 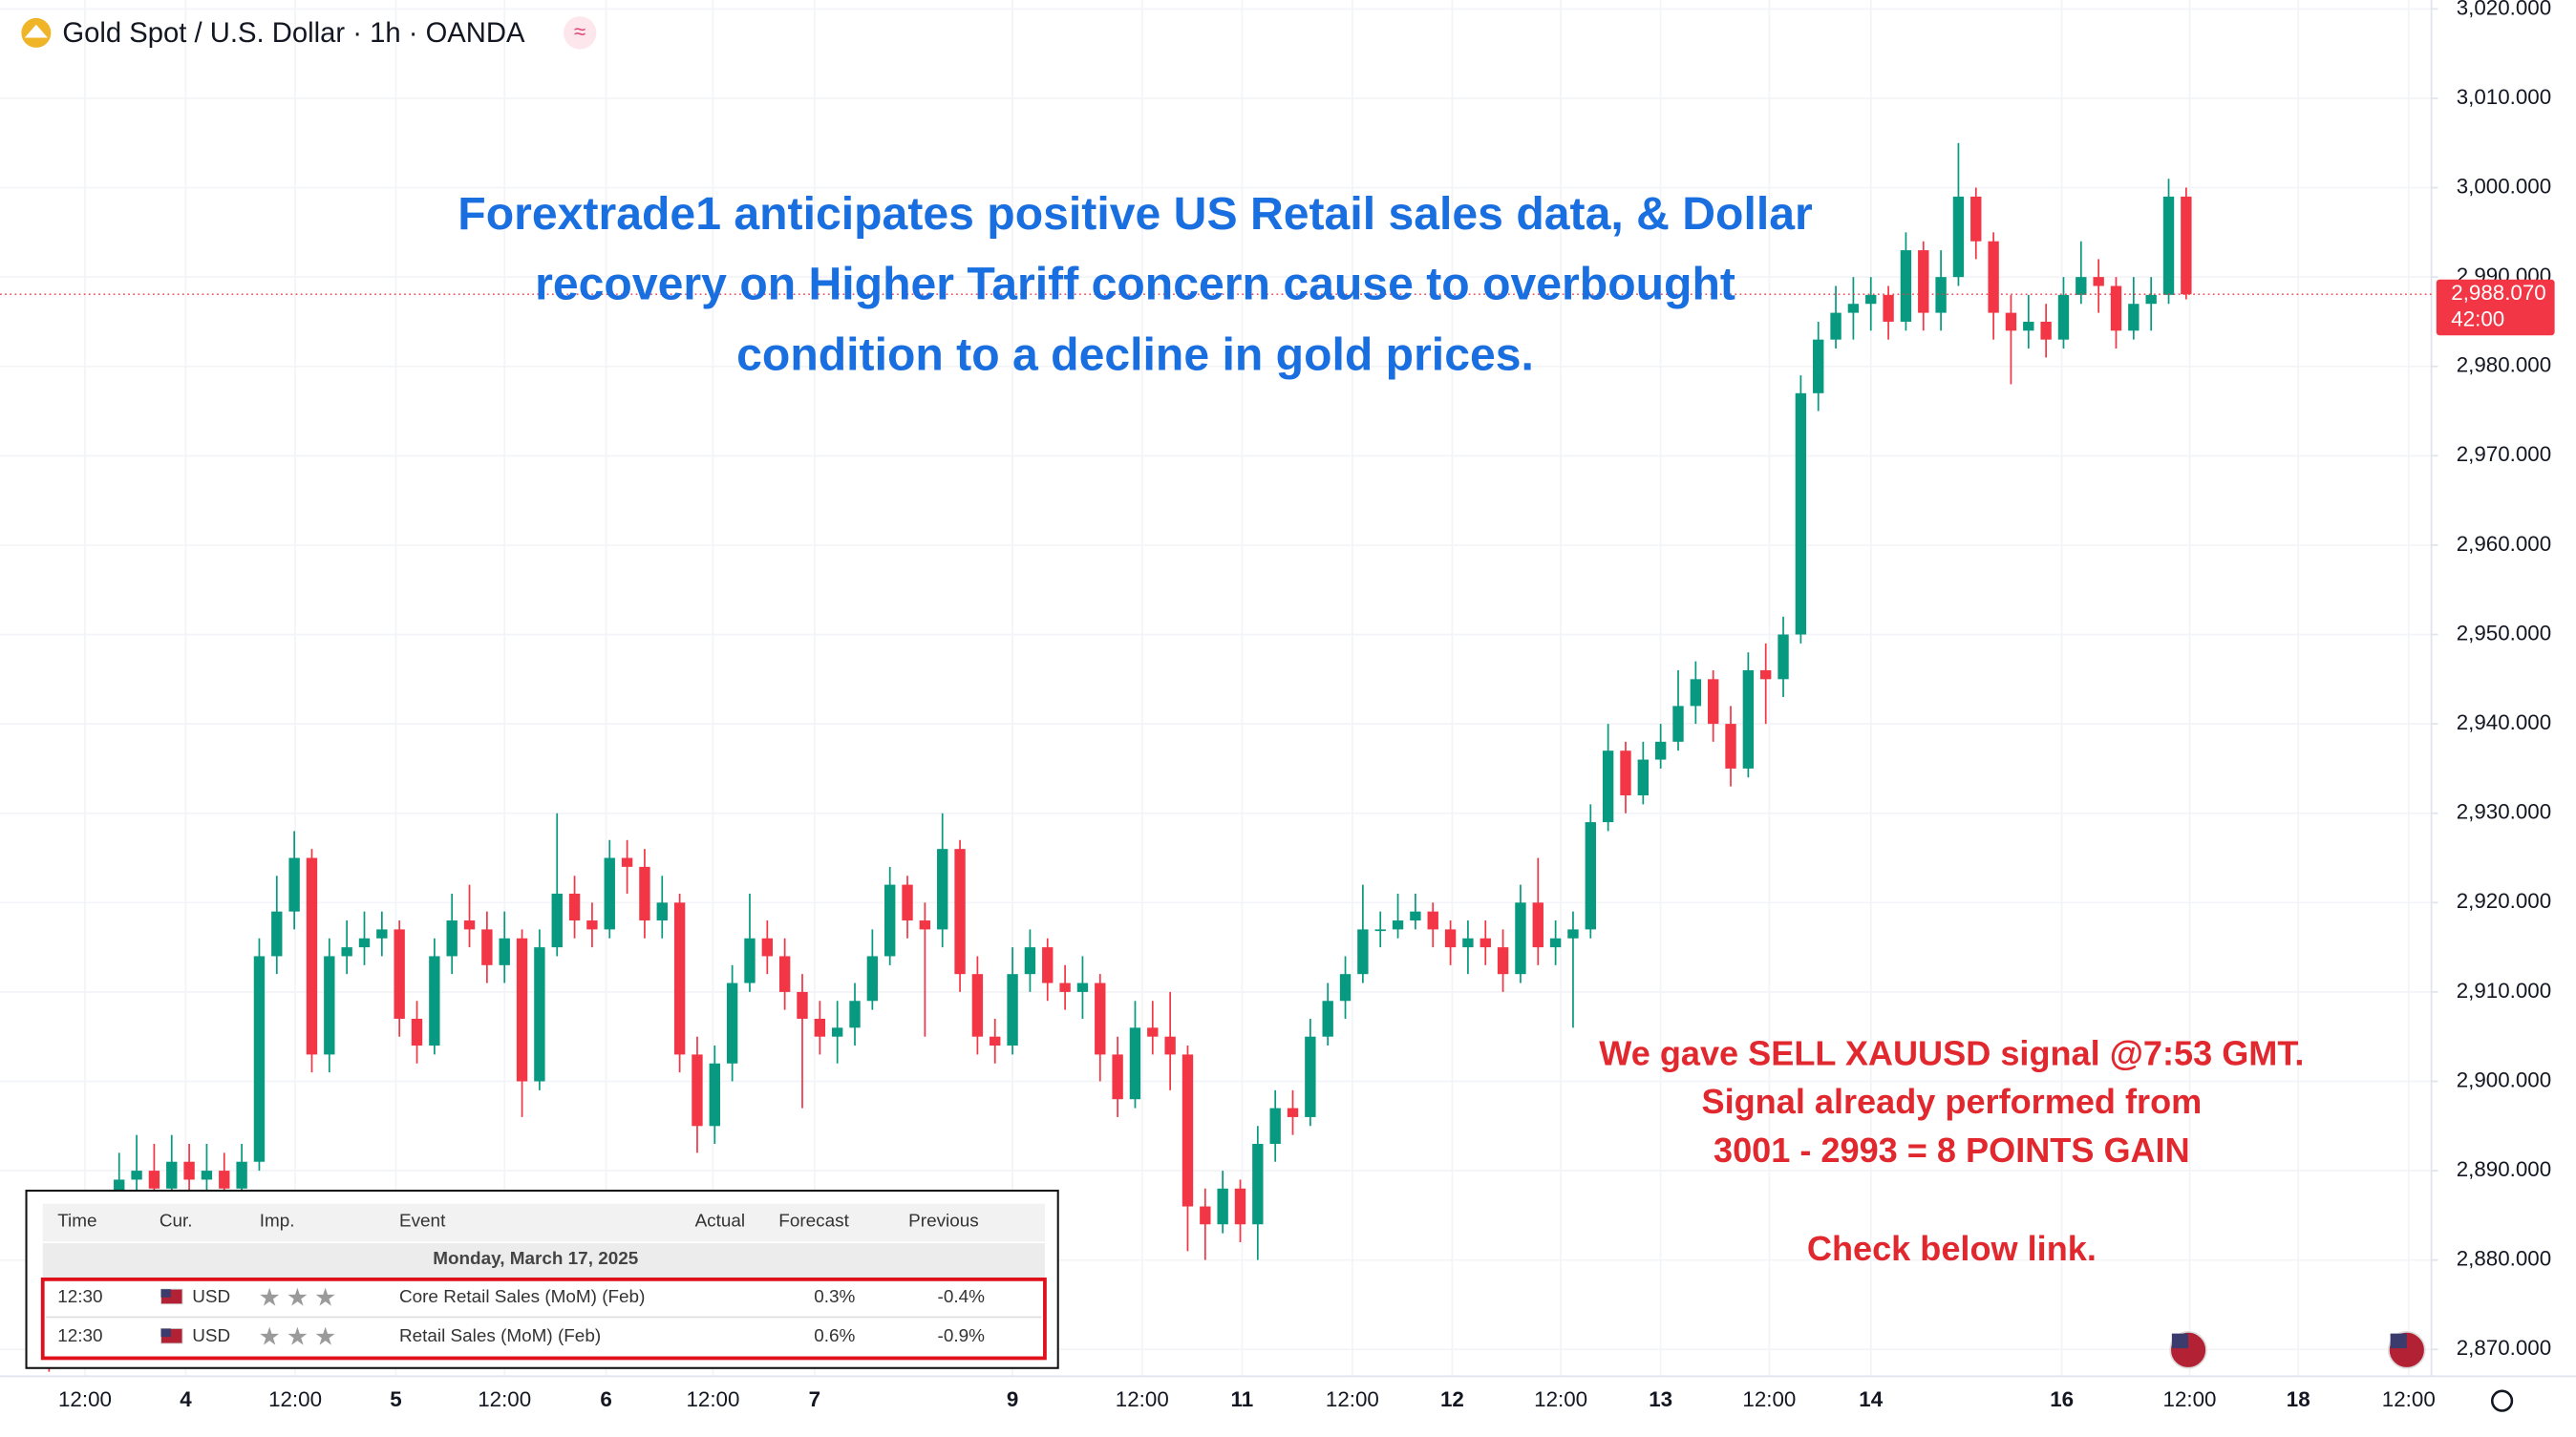 What do you see at coordinates (605, 1399) in the screenshot?
I see `x-tick-label: 6` at bounding box center [605, 1399].